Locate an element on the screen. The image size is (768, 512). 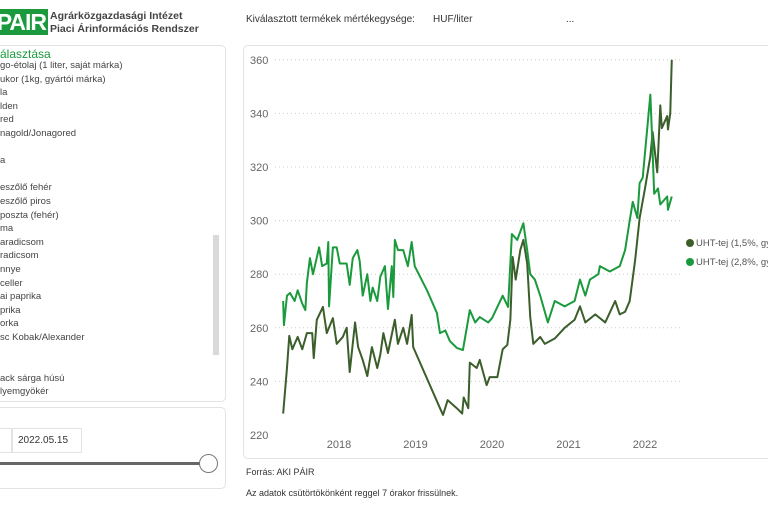
y-tick-label: 300 is located at coordinates (259, 222).